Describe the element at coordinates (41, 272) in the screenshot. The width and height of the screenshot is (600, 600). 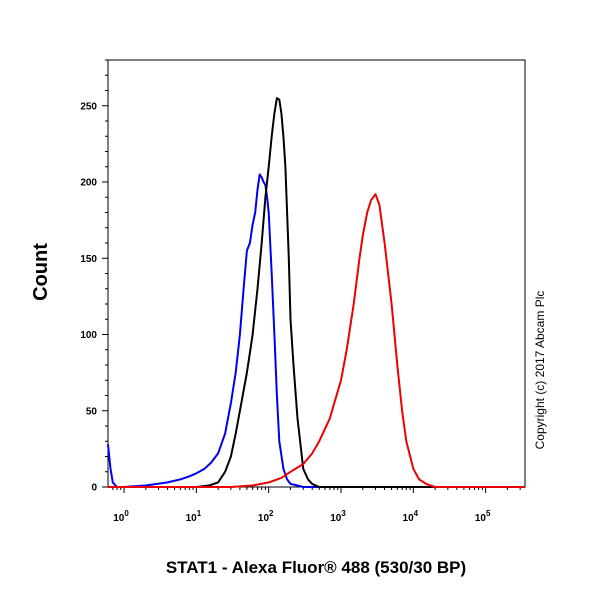
I see `y-axis-label: Count` at that location.